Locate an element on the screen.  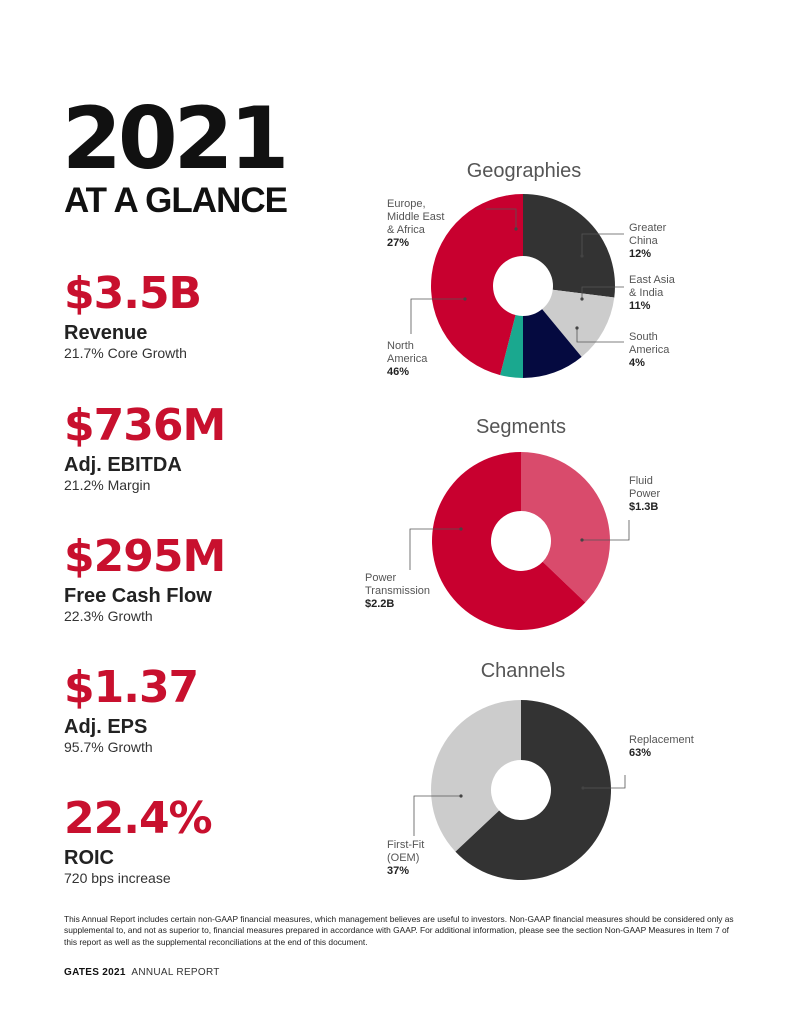
metric-adj-eps: $1.37 Adj. EPS 95.7% Growth is located at coordinates (131, 709).